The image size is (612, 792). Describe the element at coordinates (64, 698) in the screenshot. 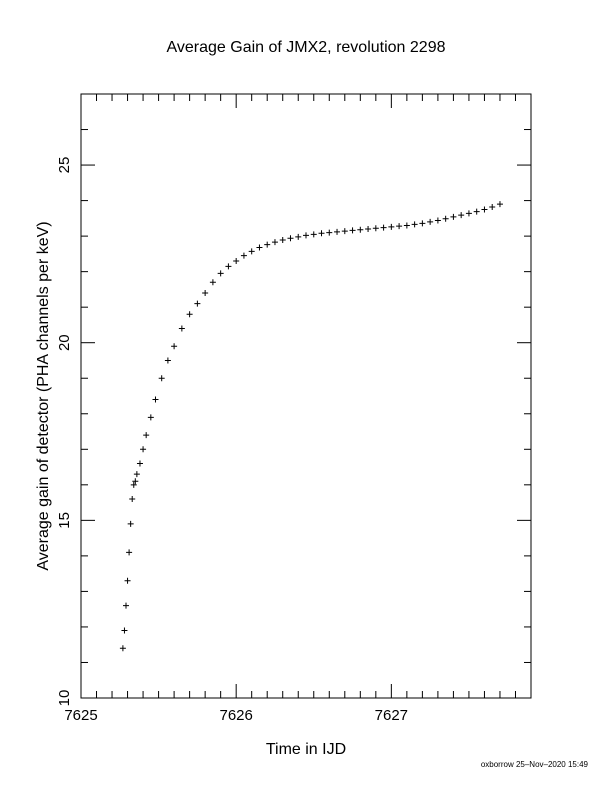

I see `y-tick-label: 10` at that location.